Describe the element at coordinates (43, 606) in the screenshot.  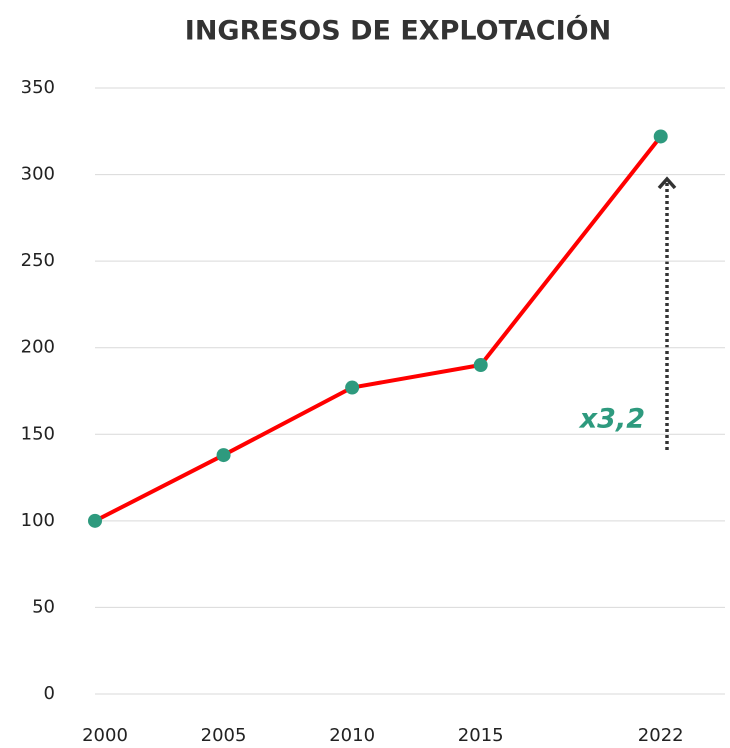
I see `y-tick-label: 50` at that location.